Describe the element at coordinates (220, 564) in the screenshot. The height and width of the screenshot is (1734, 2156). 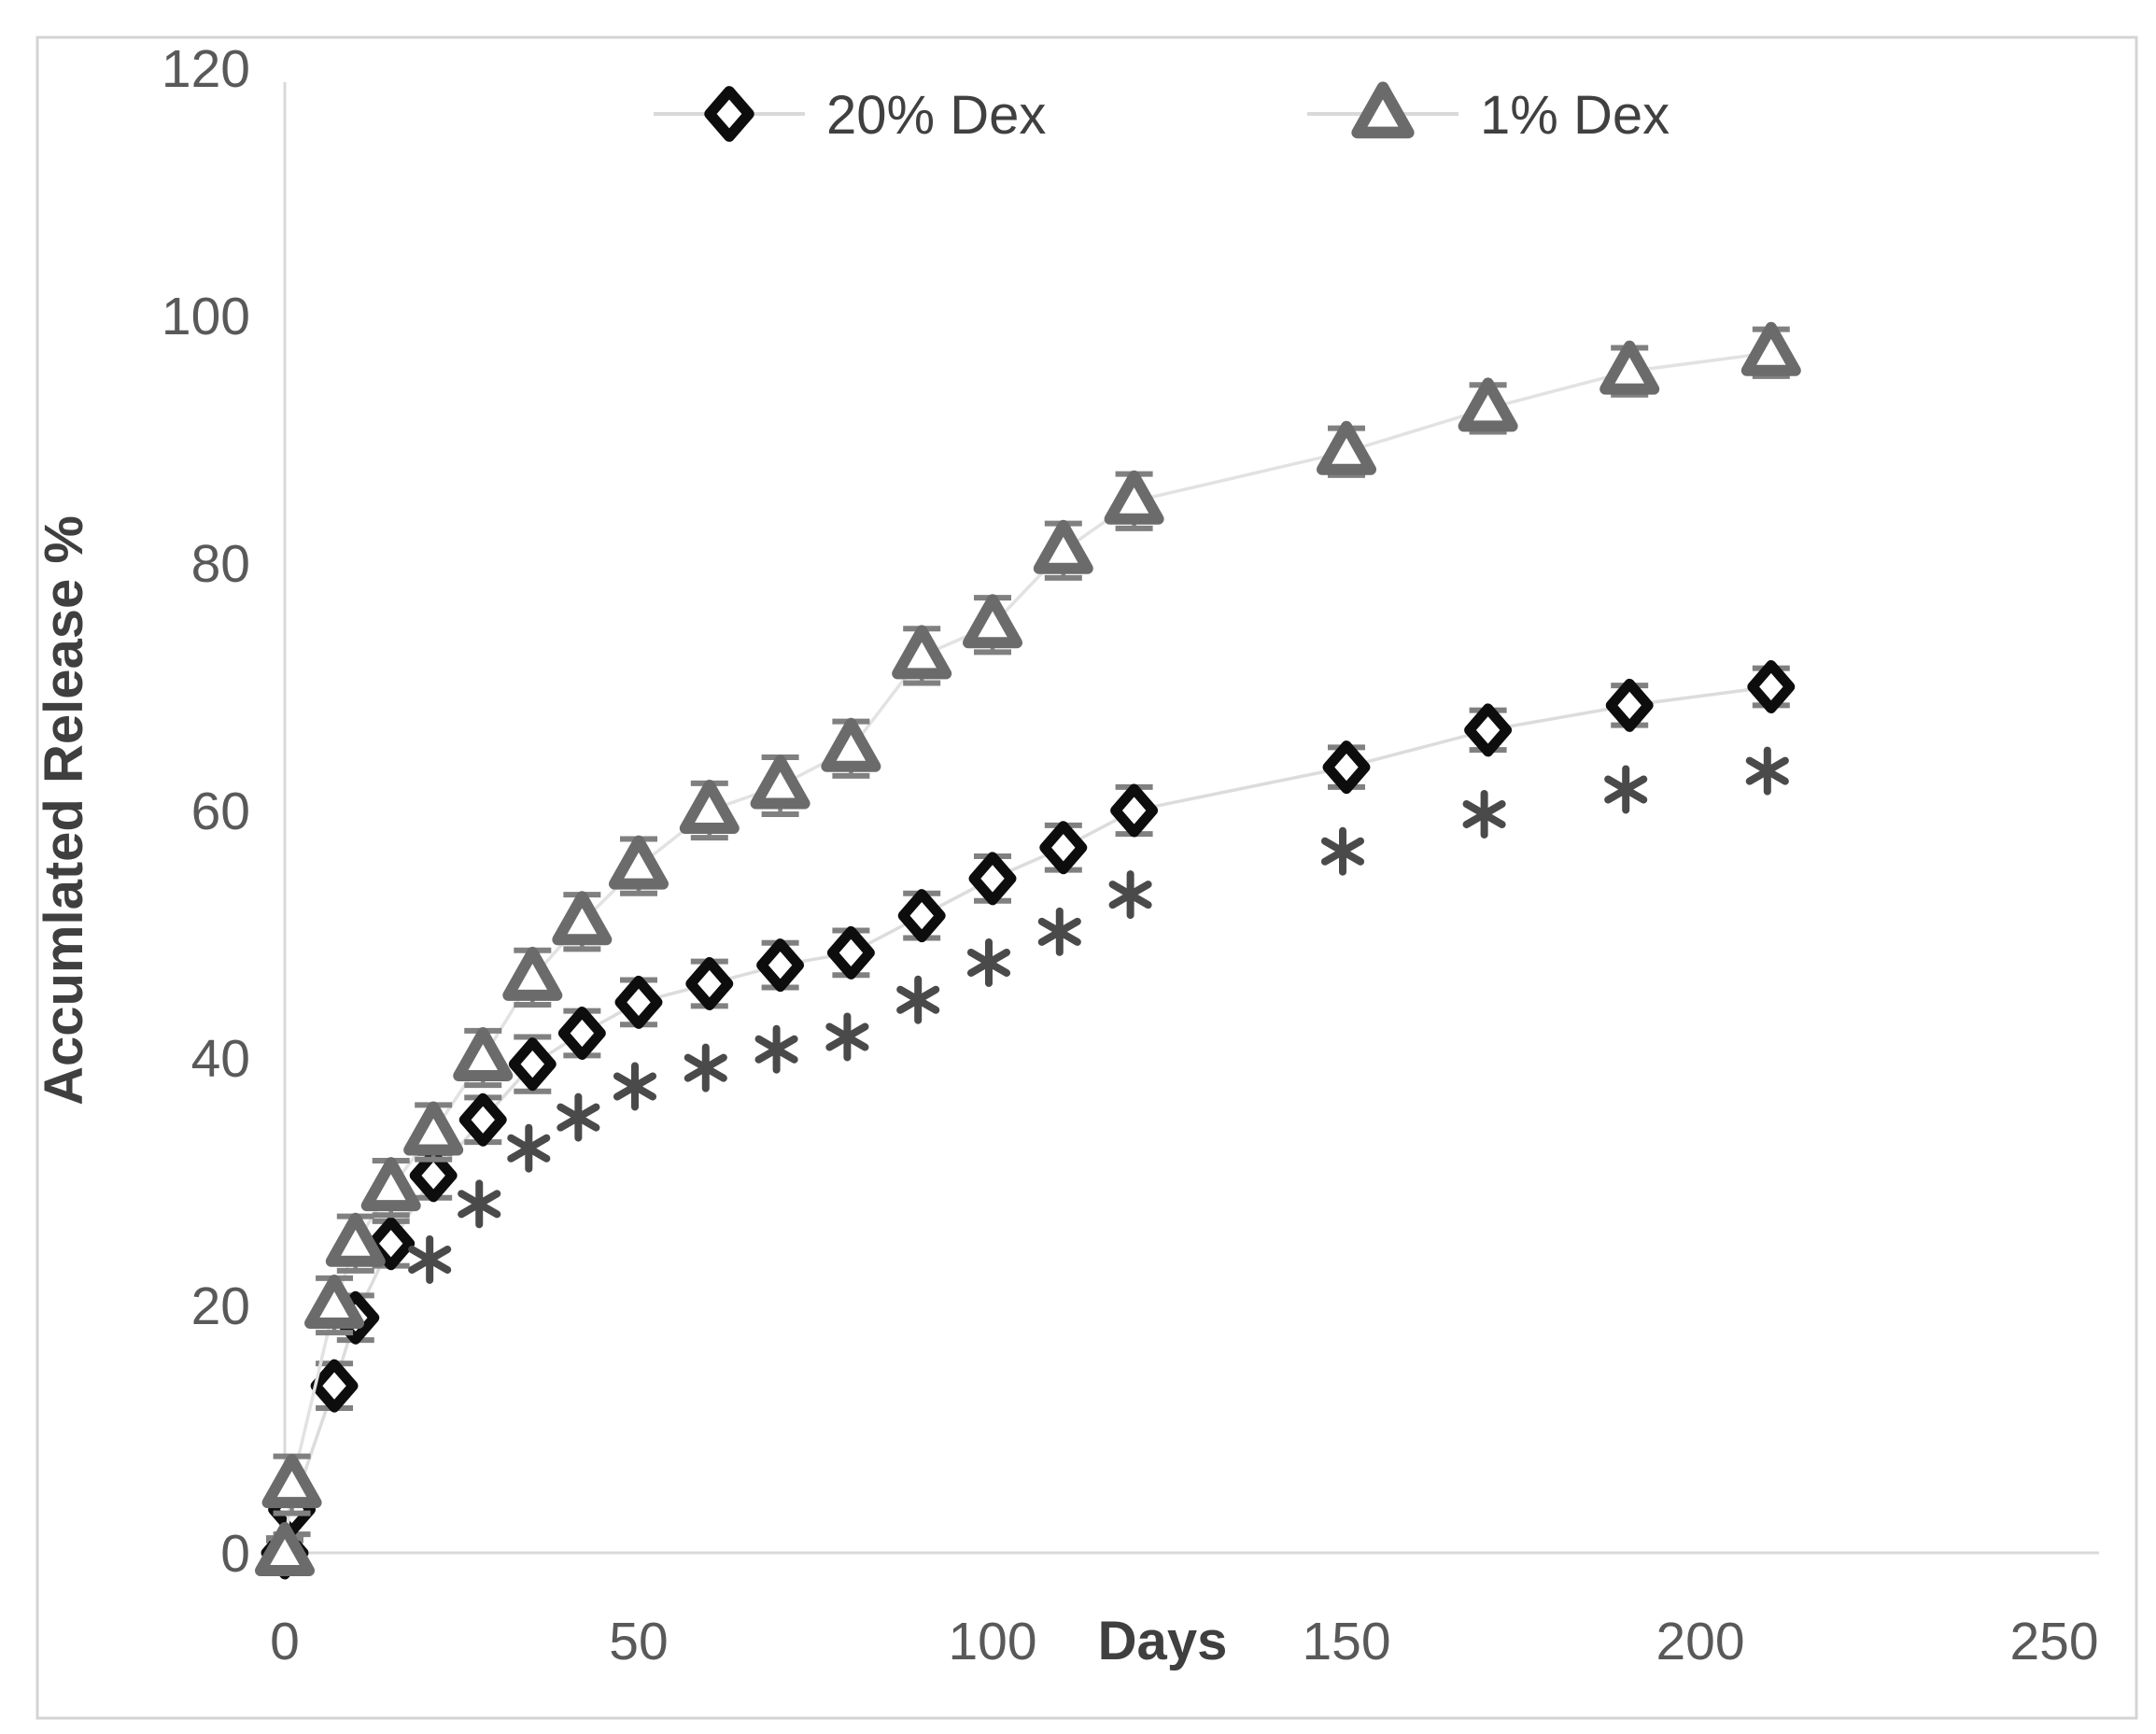
I see `y-tick-label: 80` at that location.